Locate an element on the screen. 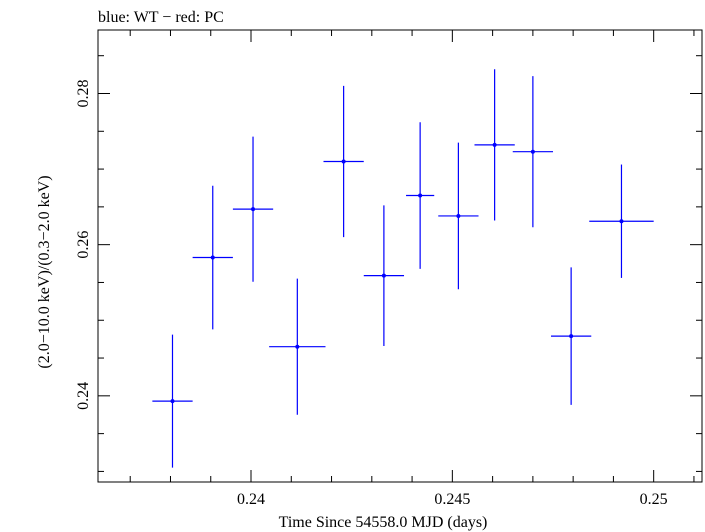 This screenshot has height=532, width=705. y-axis-tick-labels: 0.24 0.26 0.28 is located at coordinates (83, 244).